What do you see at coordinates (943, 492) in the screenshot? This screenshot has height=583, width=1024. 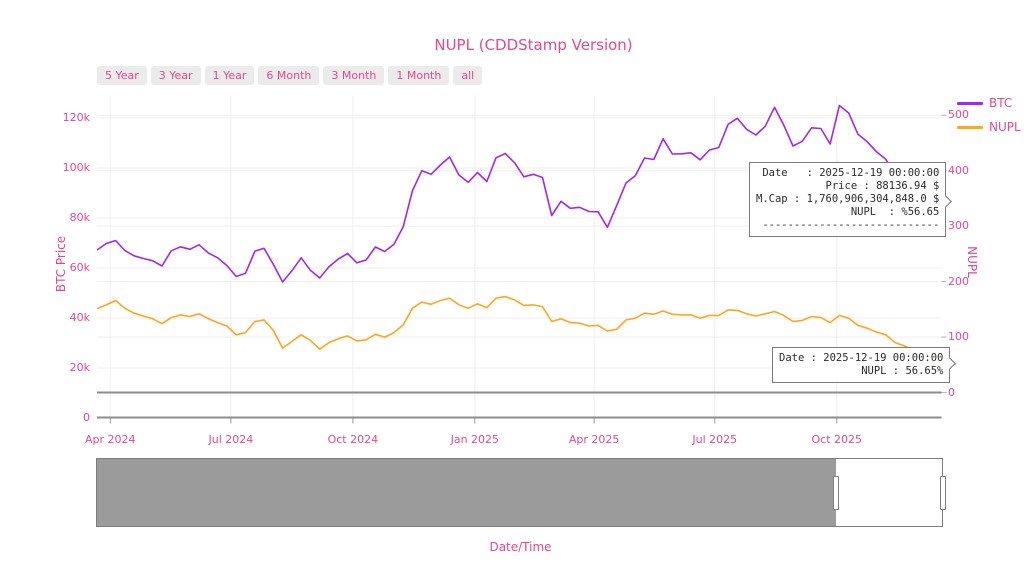 I see `range-slider-handle-right` at bounding box center [943, 492].